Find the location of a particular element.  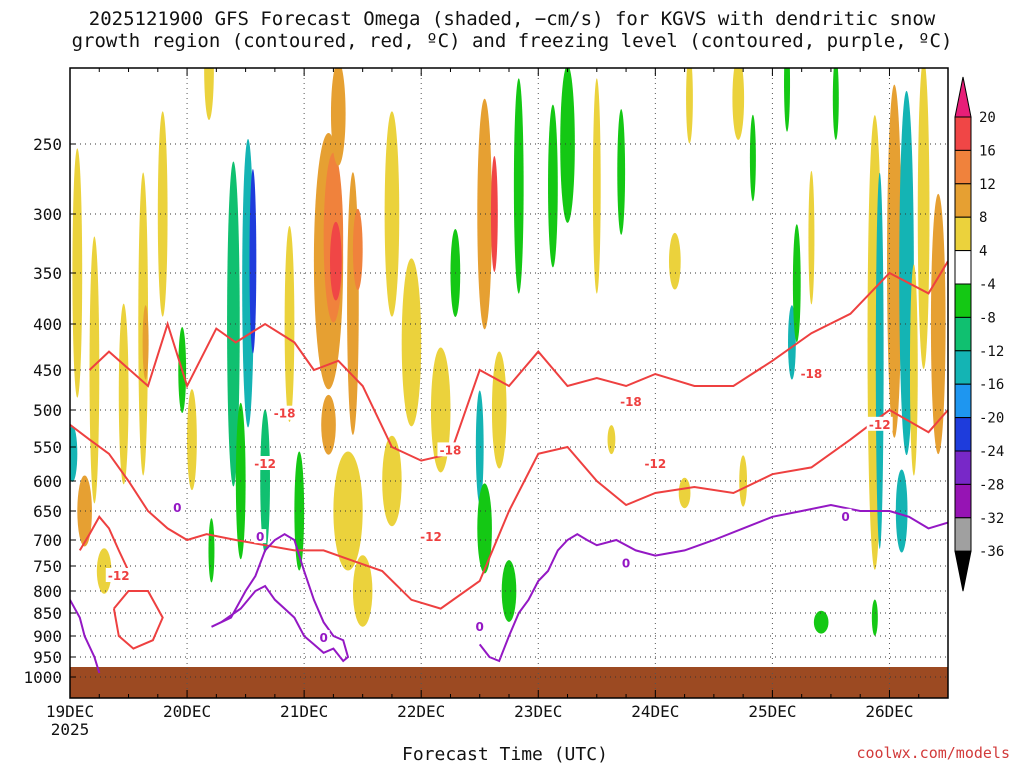

y-tick-label-550: 550 is located at coordinates (47, 447).